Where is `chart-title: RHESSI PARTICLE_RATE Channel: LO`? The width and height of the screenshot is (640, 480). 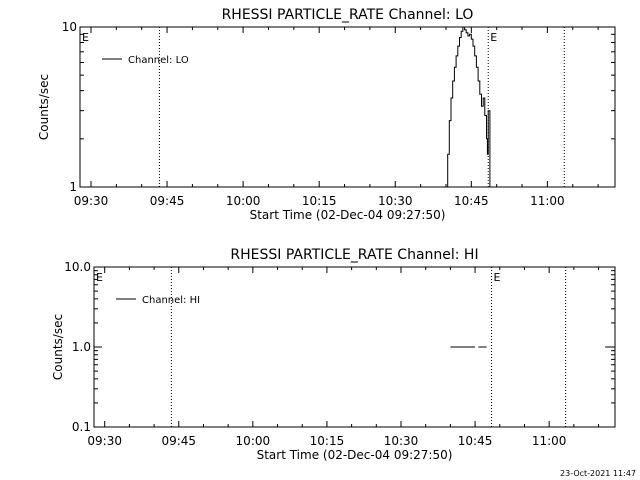 chart-title: RHESSI PARTICLE_RATE Channel: LO is located at coordinates (348, 15).